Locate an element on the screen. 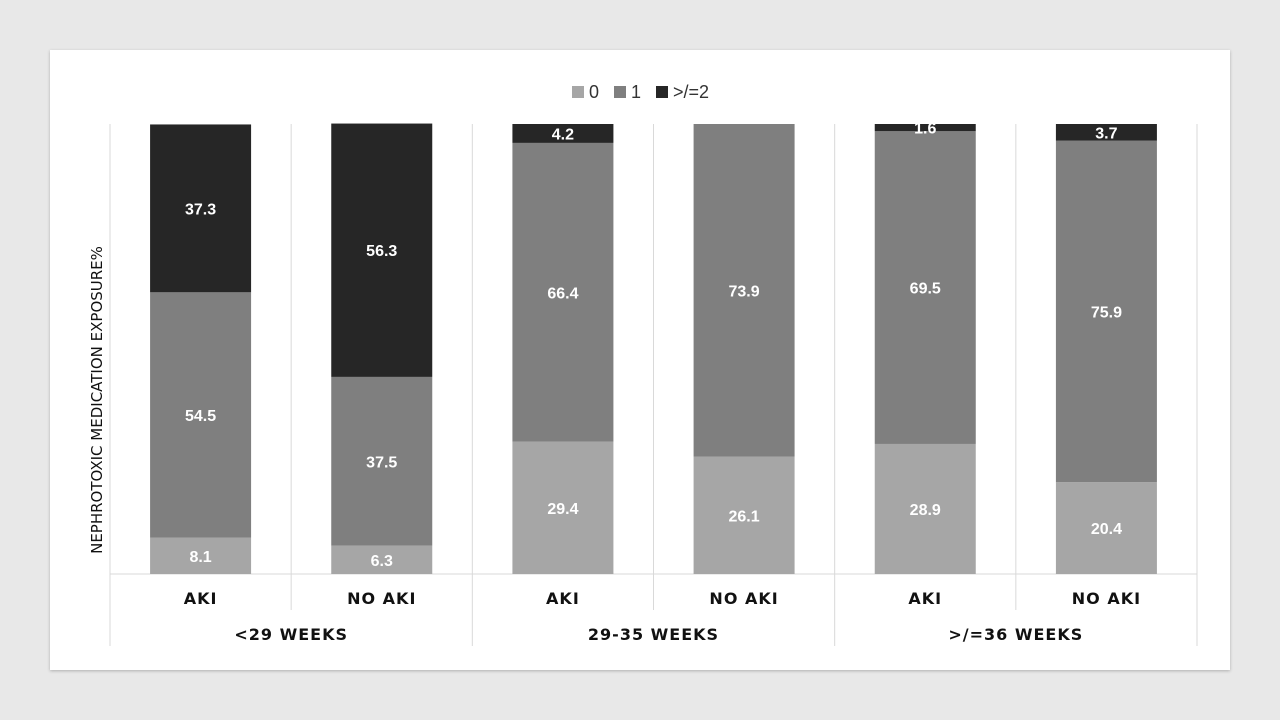 The image size is (1280, 720). legend: 0 1 >/=2 is located at coordinates (640, 92).